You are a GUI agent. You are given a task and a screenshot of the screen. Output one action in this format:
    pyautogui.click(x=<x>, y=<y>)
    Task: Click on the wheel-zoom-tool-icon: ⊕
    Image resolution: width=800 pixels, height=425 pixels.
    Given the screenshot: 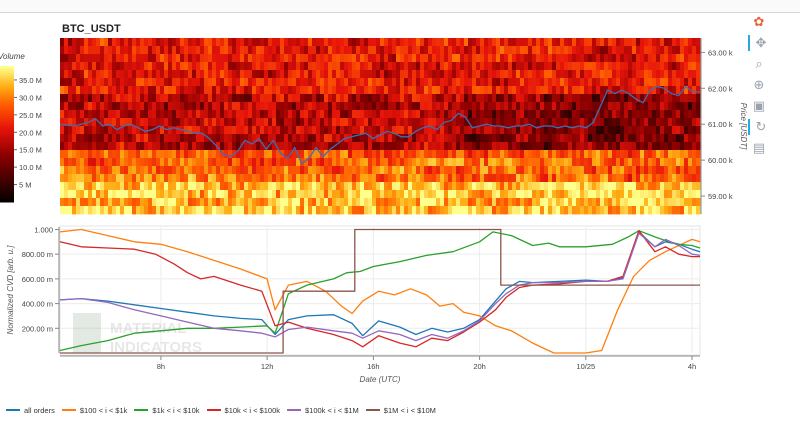 What is the action you would take?
    pyautogui.click(x=759, y=84)
    